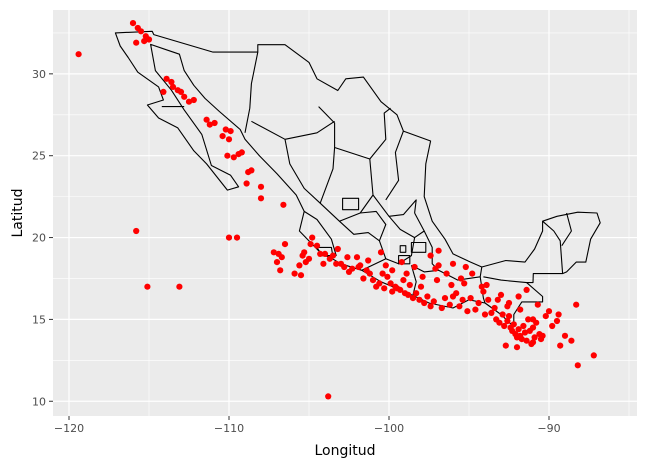  Describe the element at coordinates (418, 247) in the screenshot. I see `state-border-tlaxcala` at that location.